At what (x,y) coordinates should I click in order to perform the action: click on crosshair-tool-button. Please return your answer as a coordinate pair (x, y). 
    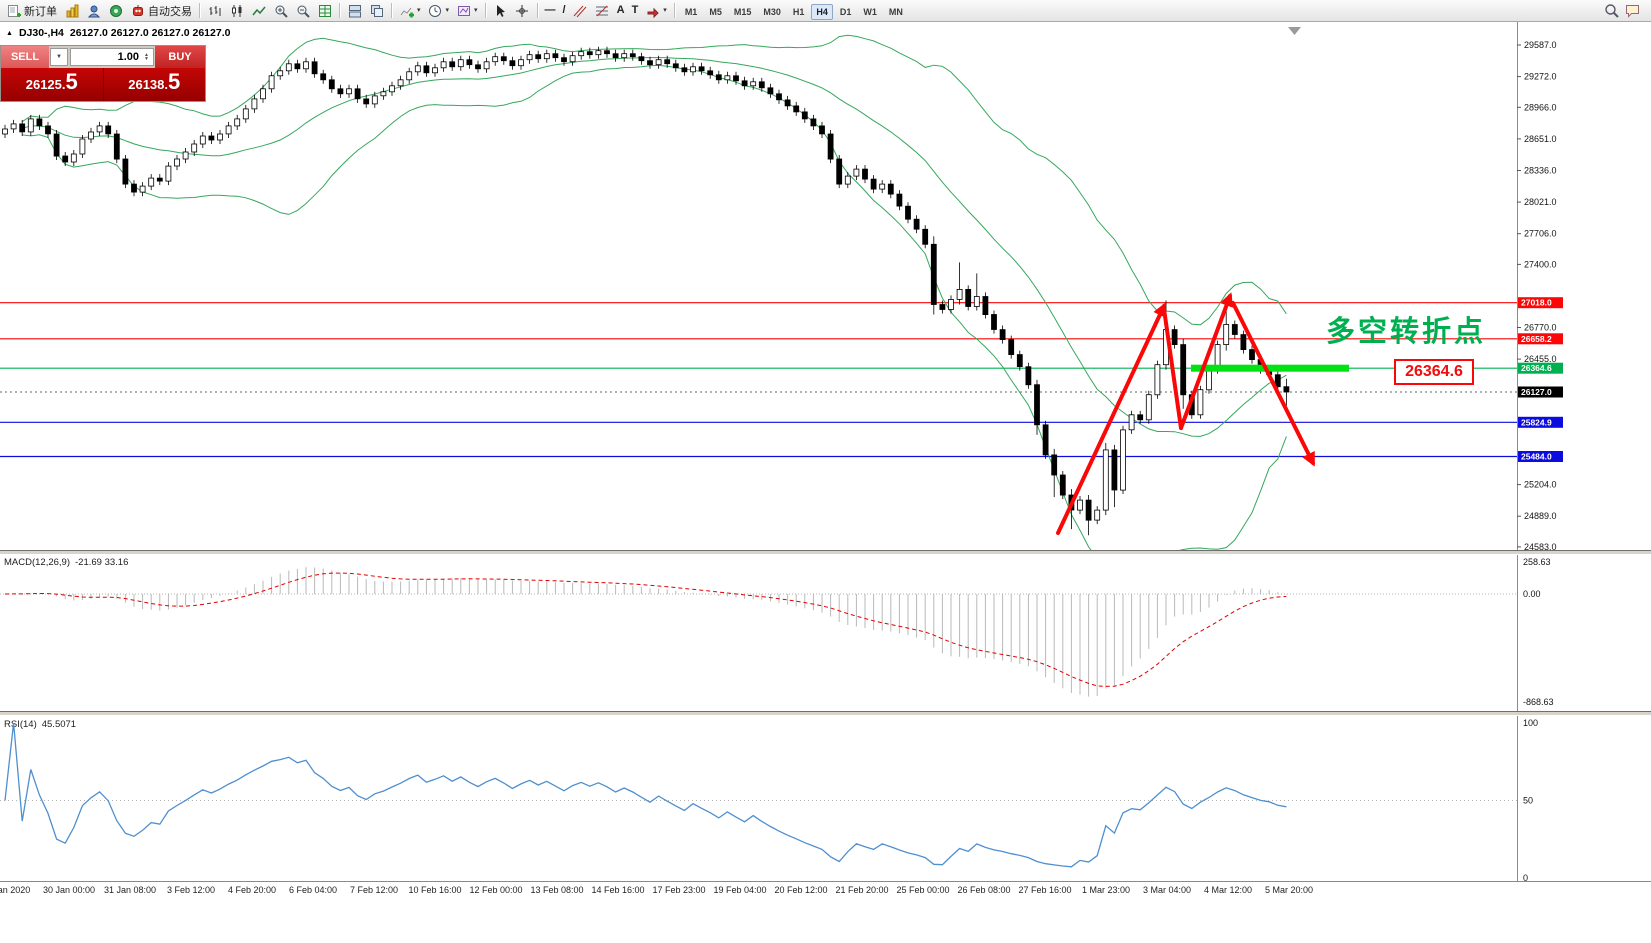
    Looking at the image, I should click on (522, 11).